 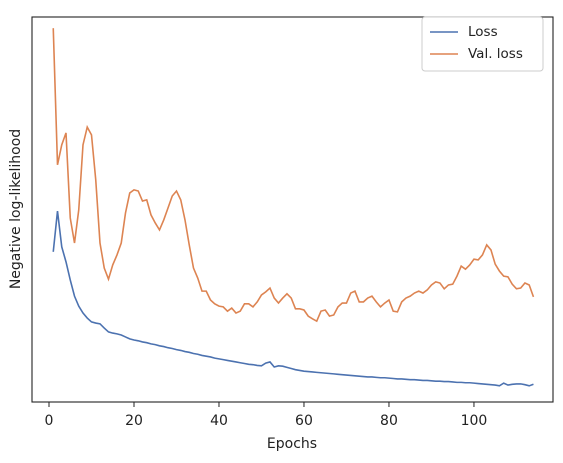 I want to click on x-tick-label: 0, so click(x=49, y=421).